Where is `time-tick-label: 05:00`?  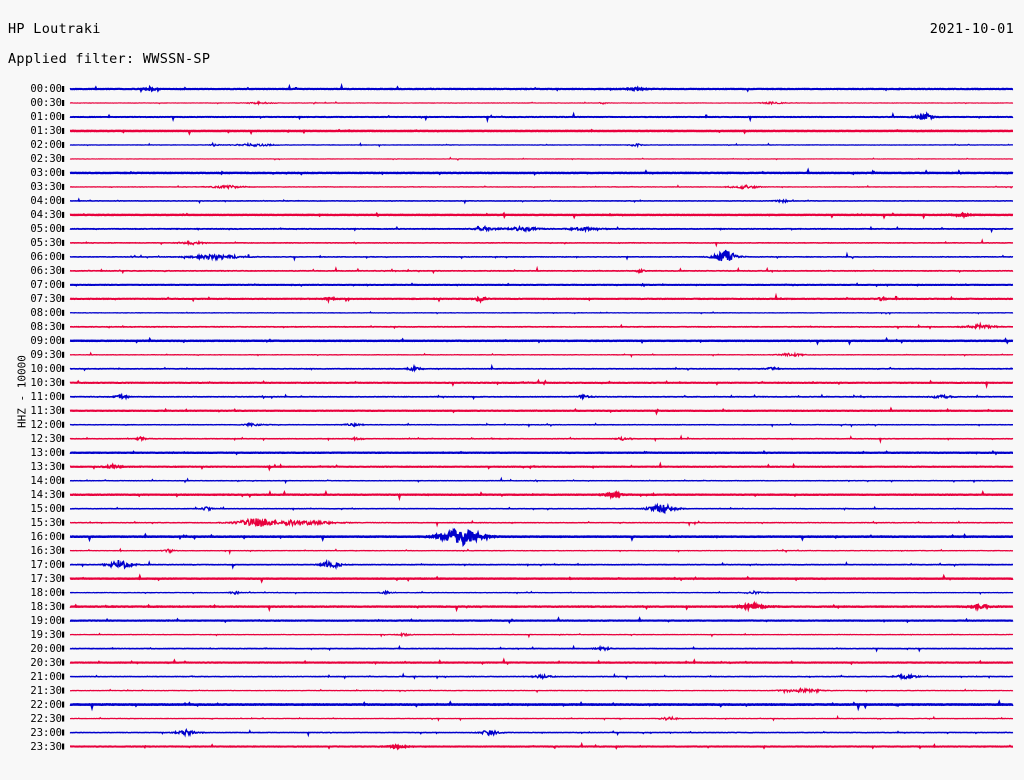
time-tick-label: 05:00 is located at coordinates (46, 228).